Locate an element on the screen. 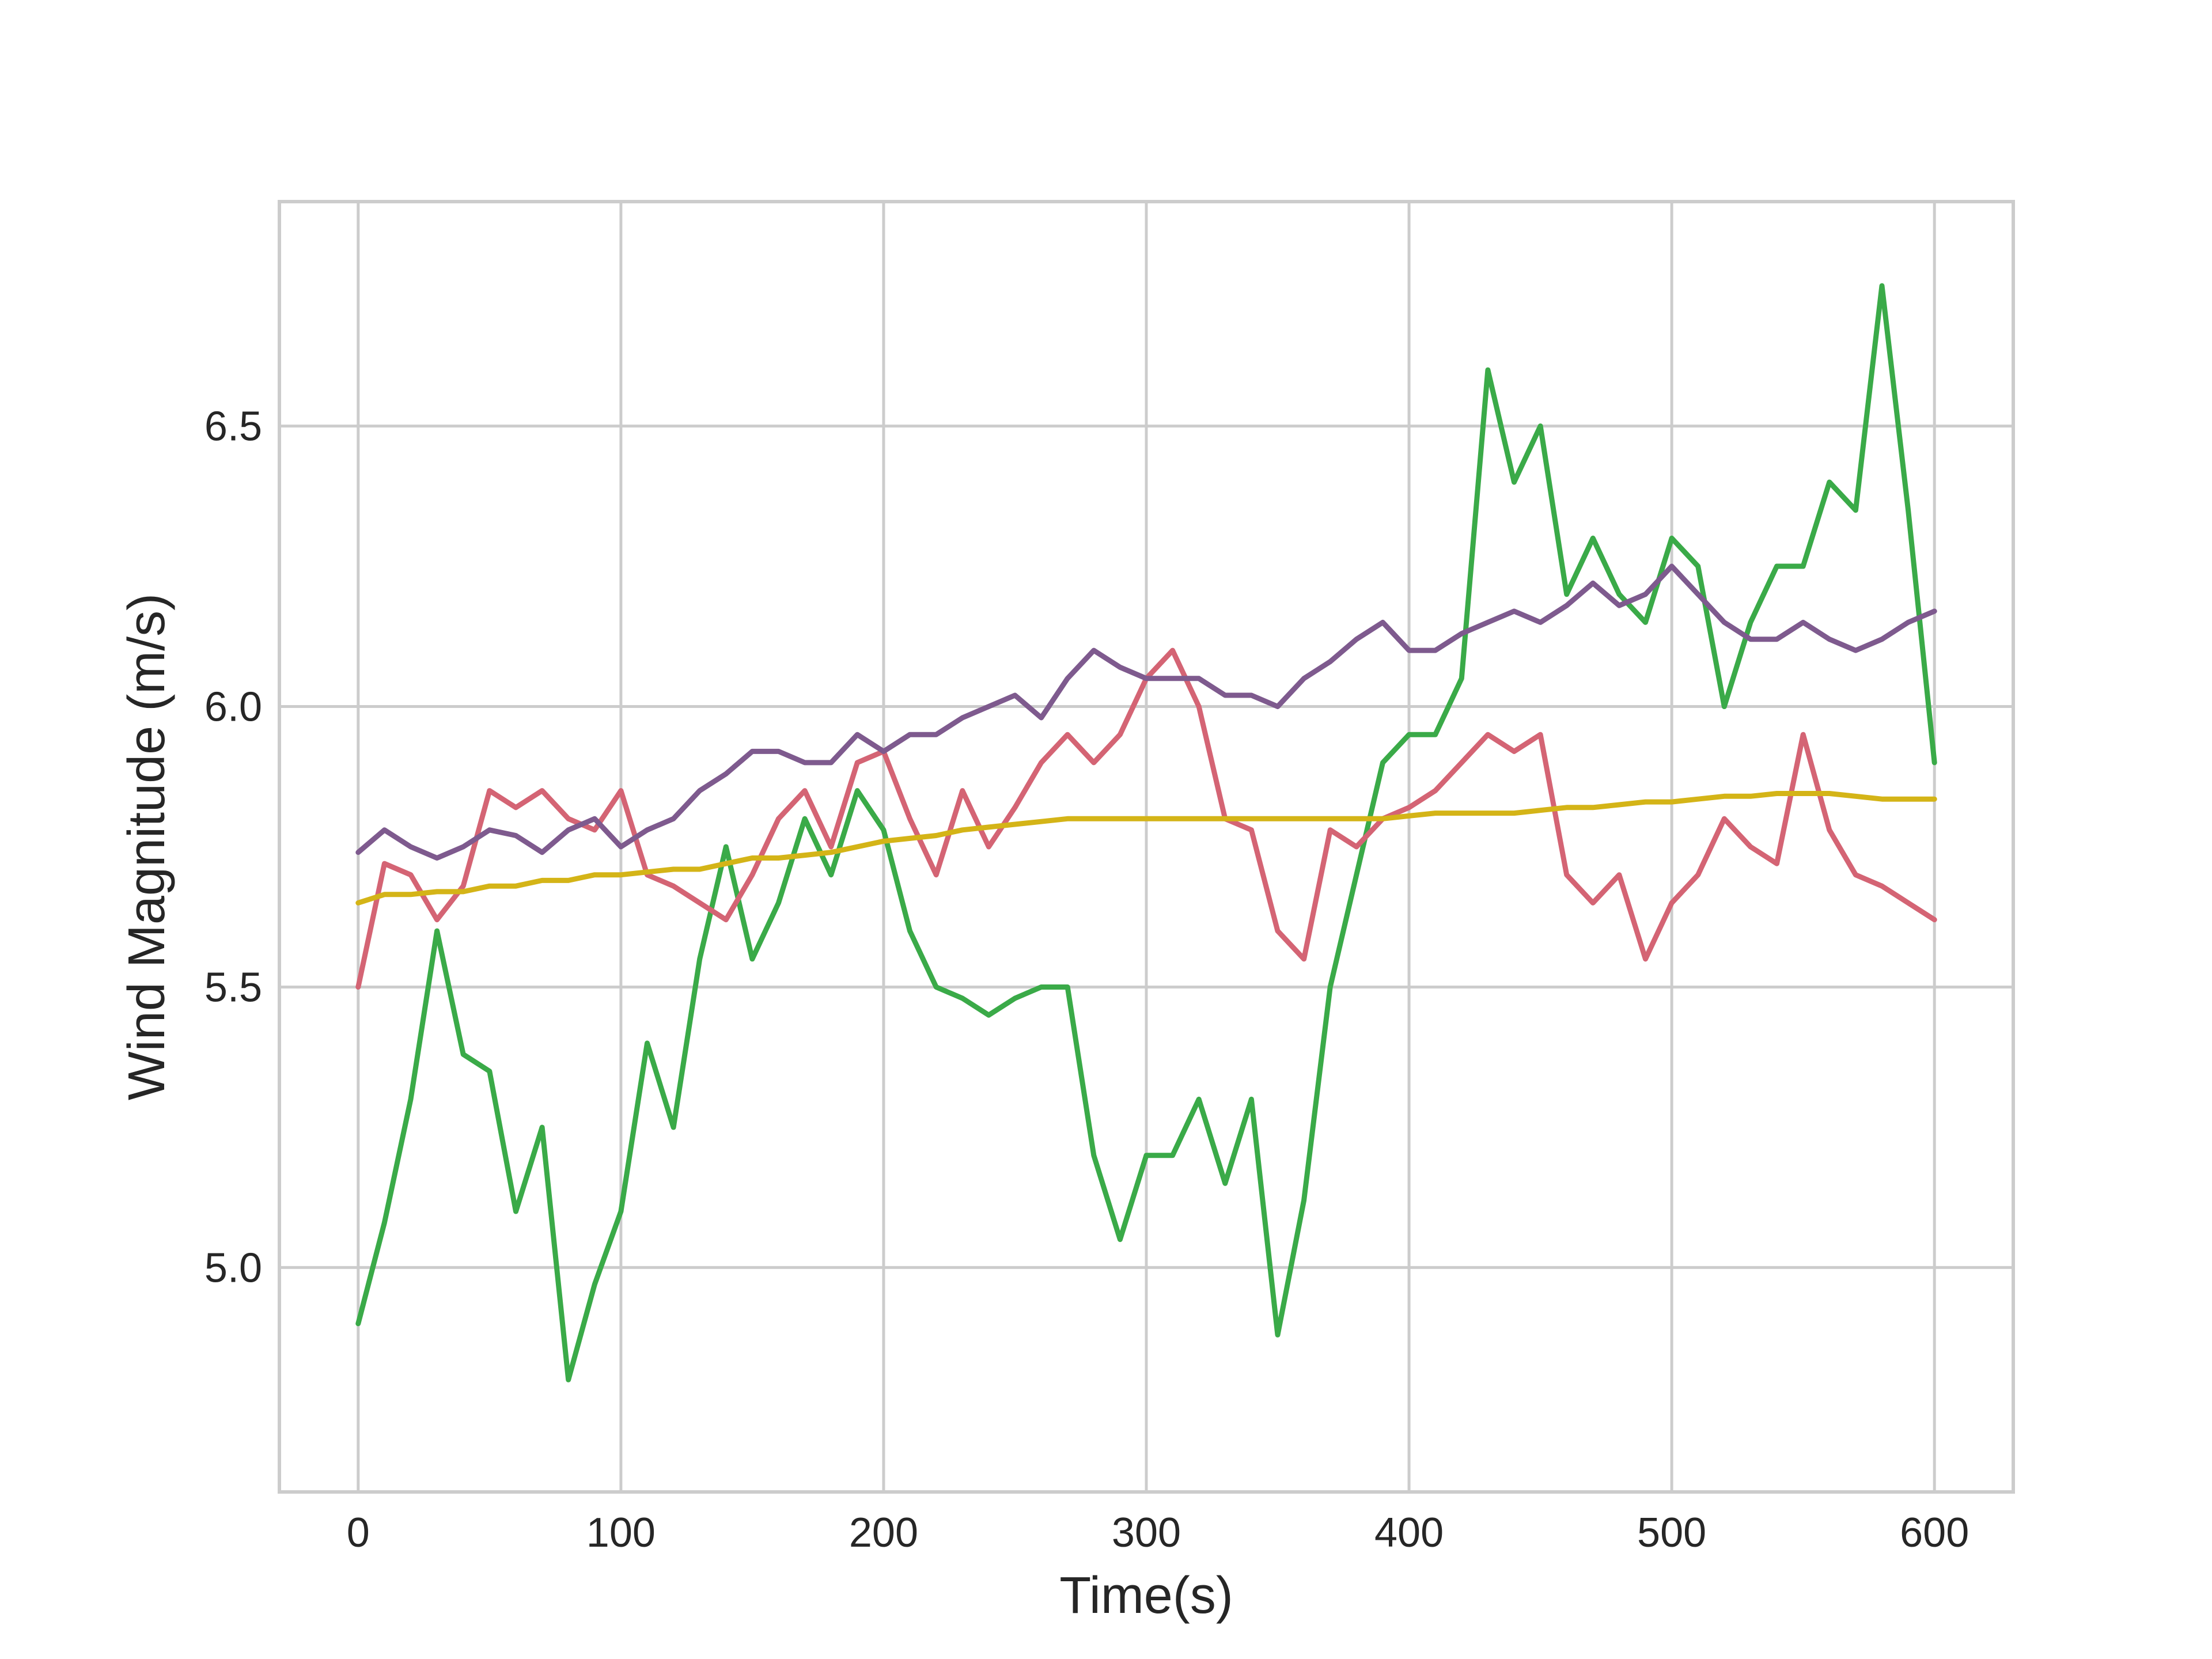 Image resolution: width=2212 pixels, height=1659 pixels. x-tick-label: 600 is located at coordinates (1934, 1533).